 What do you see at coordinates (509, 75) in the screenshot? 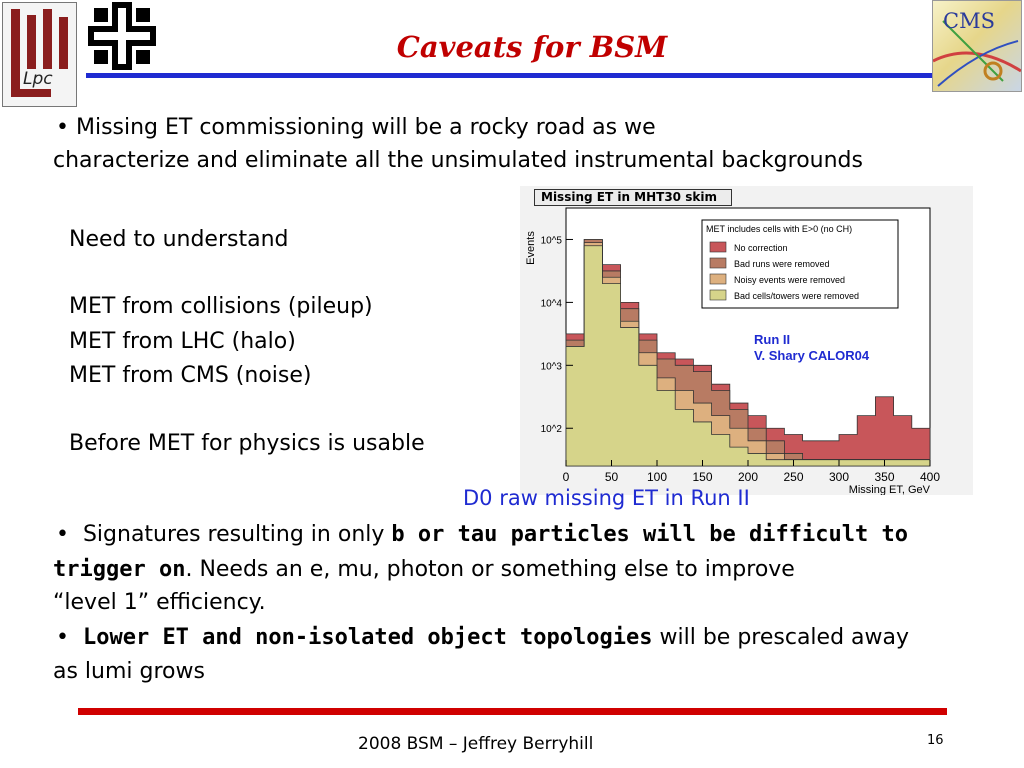
I see `title-rule` at bounding box center [509, 75].